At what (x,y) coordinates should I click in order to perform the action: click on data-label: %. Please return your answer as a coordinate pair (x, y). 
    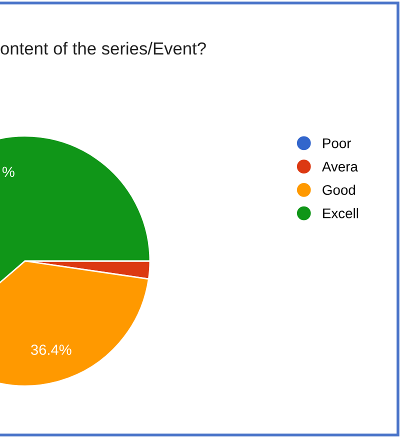
    Looking at the image, I should click on (8, 171).